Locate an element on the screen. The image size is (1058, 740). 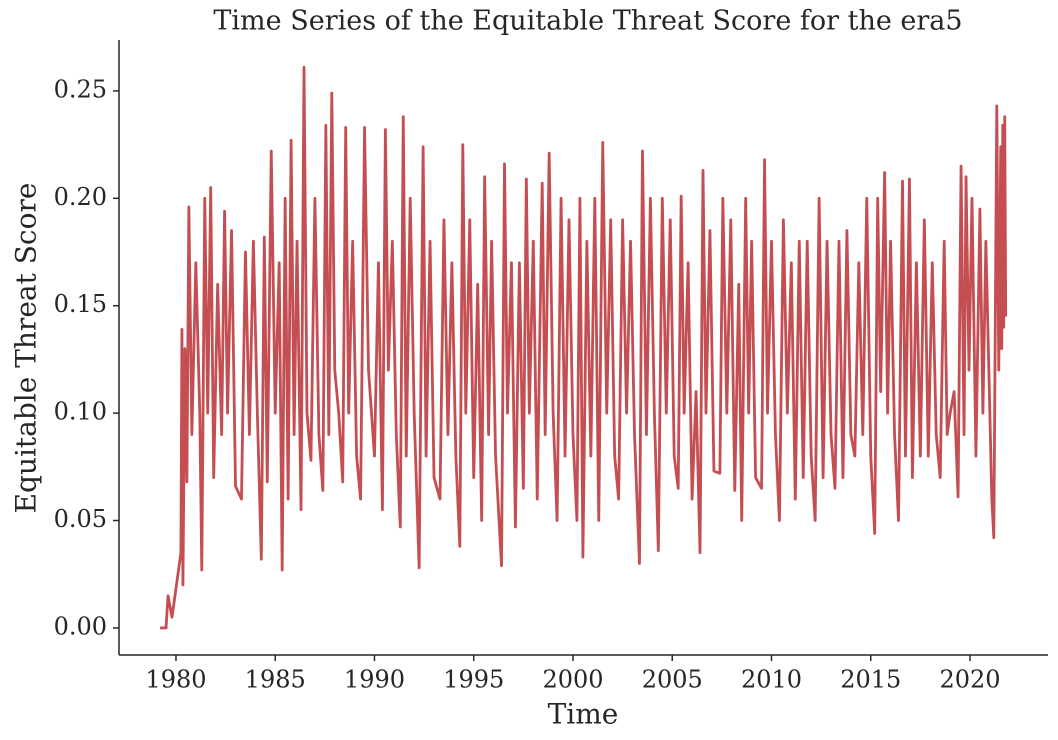
x-tick-label: 1995 is located at coordinates (473, 680).